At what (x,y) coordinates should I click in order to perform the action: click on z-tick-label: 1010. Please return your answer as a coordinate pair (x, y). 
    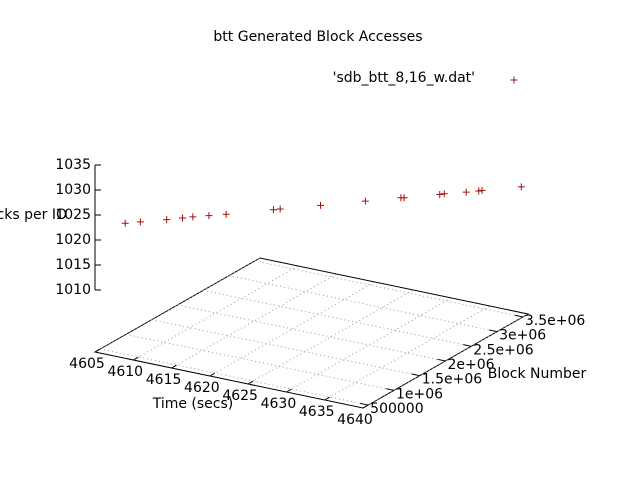
    Looking at the image, I should click on (73, 290).